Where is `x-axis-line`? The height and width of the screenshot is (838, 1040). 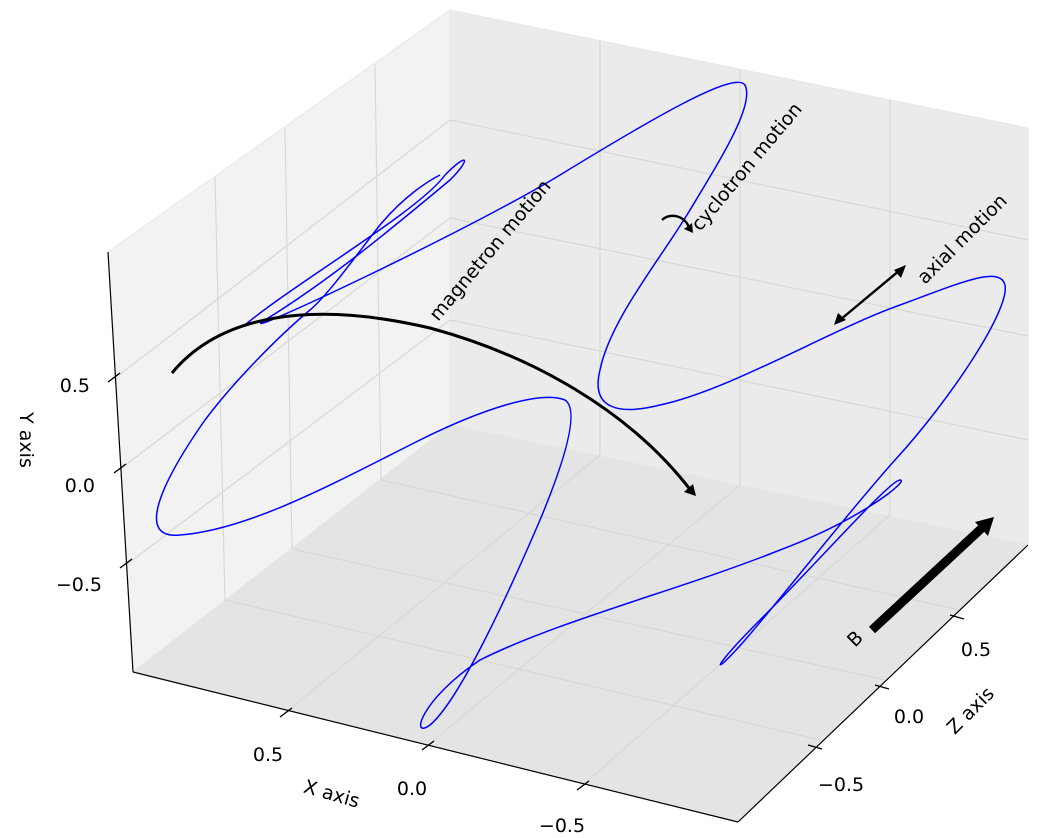
x-axis-line is located at coordinates (435, 747).